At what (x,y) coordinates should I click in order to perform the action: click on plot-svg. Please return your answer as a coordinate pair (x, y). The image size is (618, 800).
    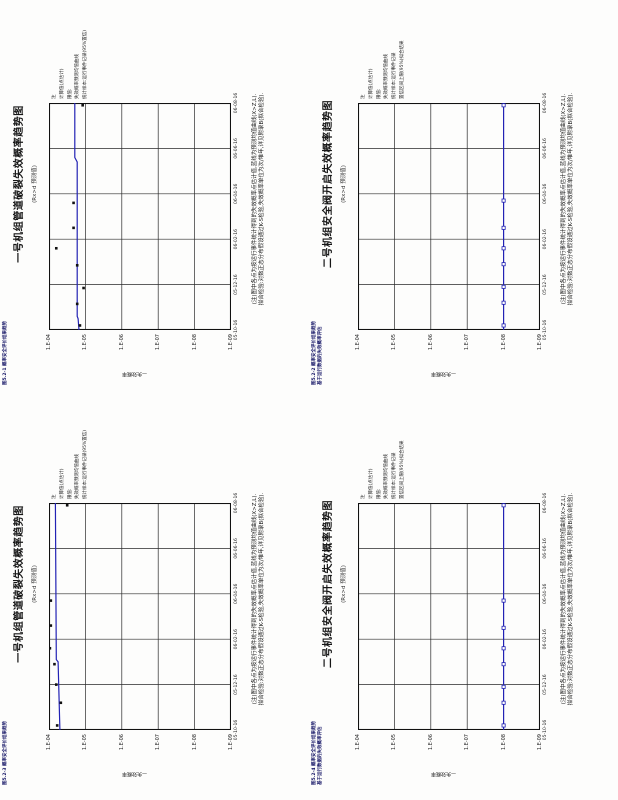
    Looking at the image, I should click on (140, 616).